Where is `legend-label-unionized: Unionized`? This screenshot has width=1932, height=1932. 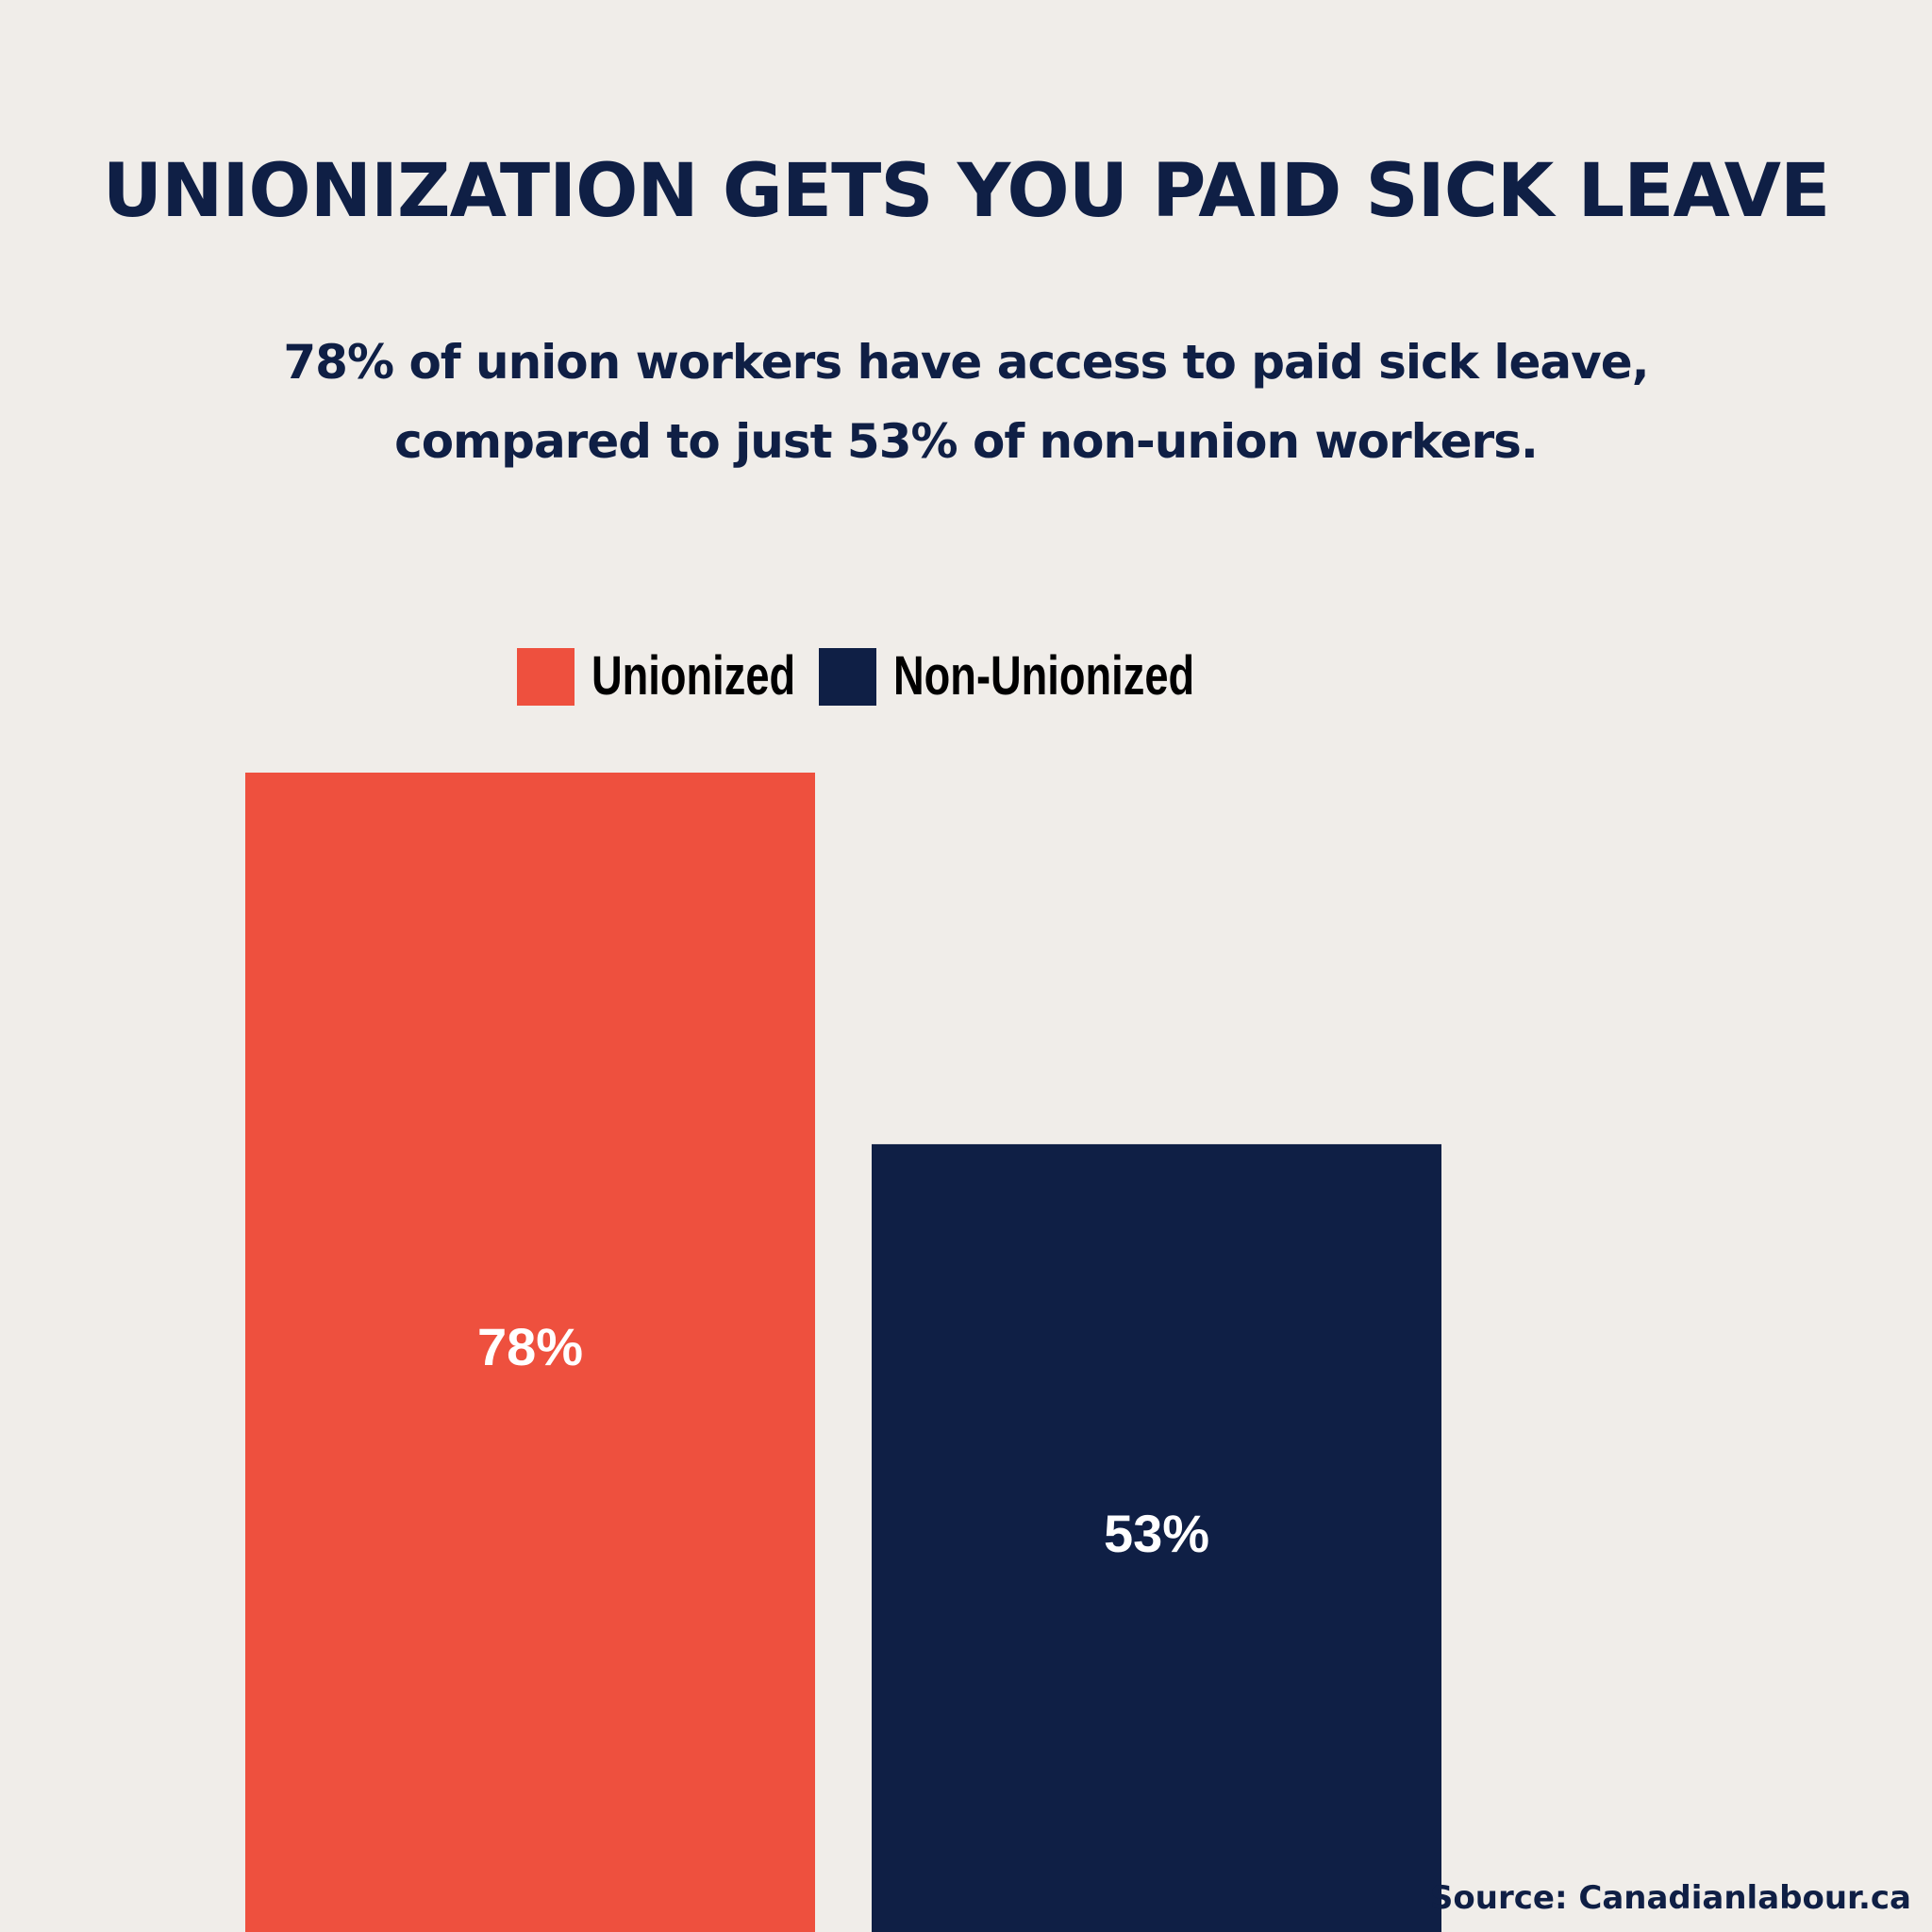 legend-label-unionized: Unionized is located at coordinates (693, 676).